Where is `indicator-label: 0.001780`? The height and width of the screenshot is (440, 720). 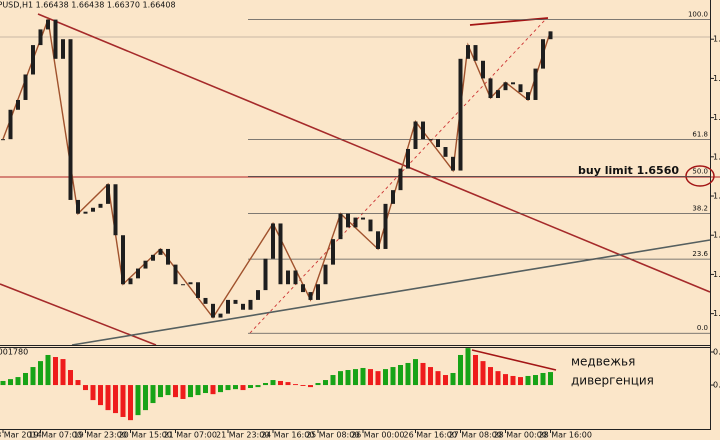
indicator-label: 0.001780 is located at coordinates (14, 352).